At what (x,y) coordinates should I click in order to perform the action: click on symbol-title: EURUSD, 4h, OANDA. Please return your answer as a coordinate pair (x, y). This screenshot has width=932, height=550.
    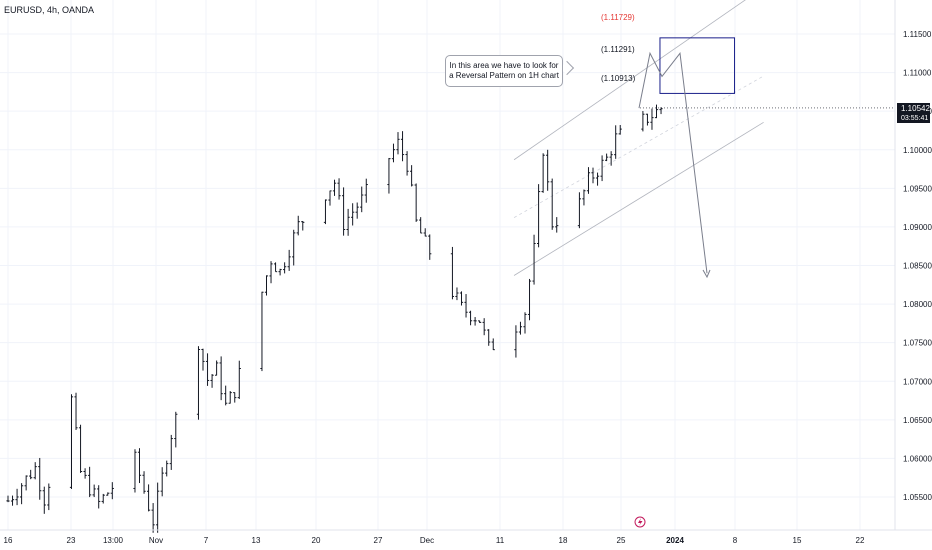
    Looking at the image, I should click on (49, 10).